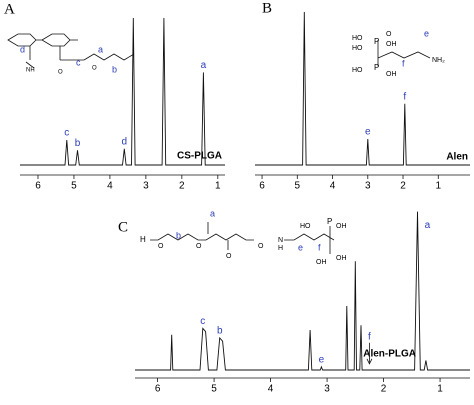 Image resolution: width=474 pixels, height=405 pixels. What do you see at coordinates (280, 240) in the screenshot?
I see `structure-label: N` at bounding box center [280, 240].